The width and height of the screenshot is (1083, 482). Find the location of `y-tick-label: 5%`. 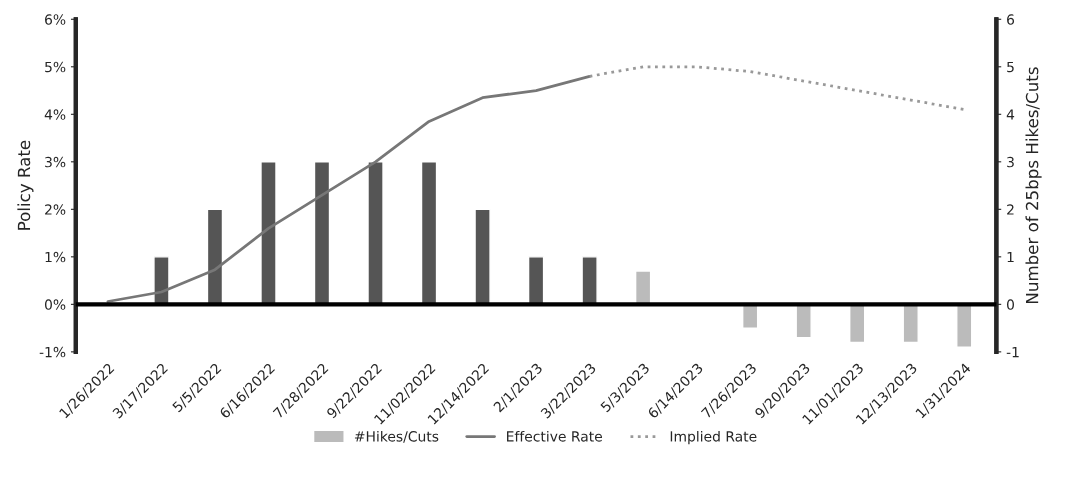

y-tick-label: 5% is located at coordinates (55, 67).